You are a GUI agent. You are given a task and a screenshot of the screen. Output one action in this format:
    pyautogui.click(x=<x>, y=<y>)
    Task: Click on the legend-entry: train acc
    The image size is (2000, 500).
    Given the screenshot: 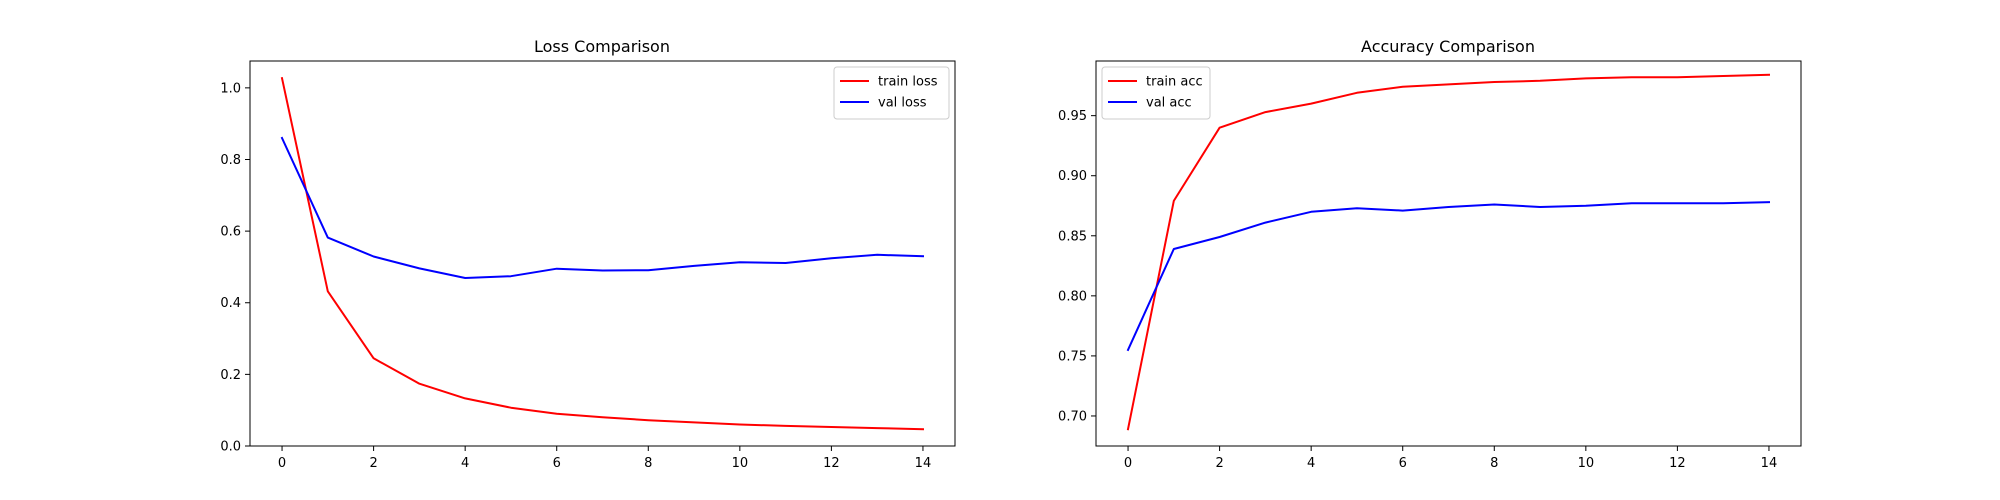 What is the action you would take?
    pyautogui.click(x=1155, y=82)
    